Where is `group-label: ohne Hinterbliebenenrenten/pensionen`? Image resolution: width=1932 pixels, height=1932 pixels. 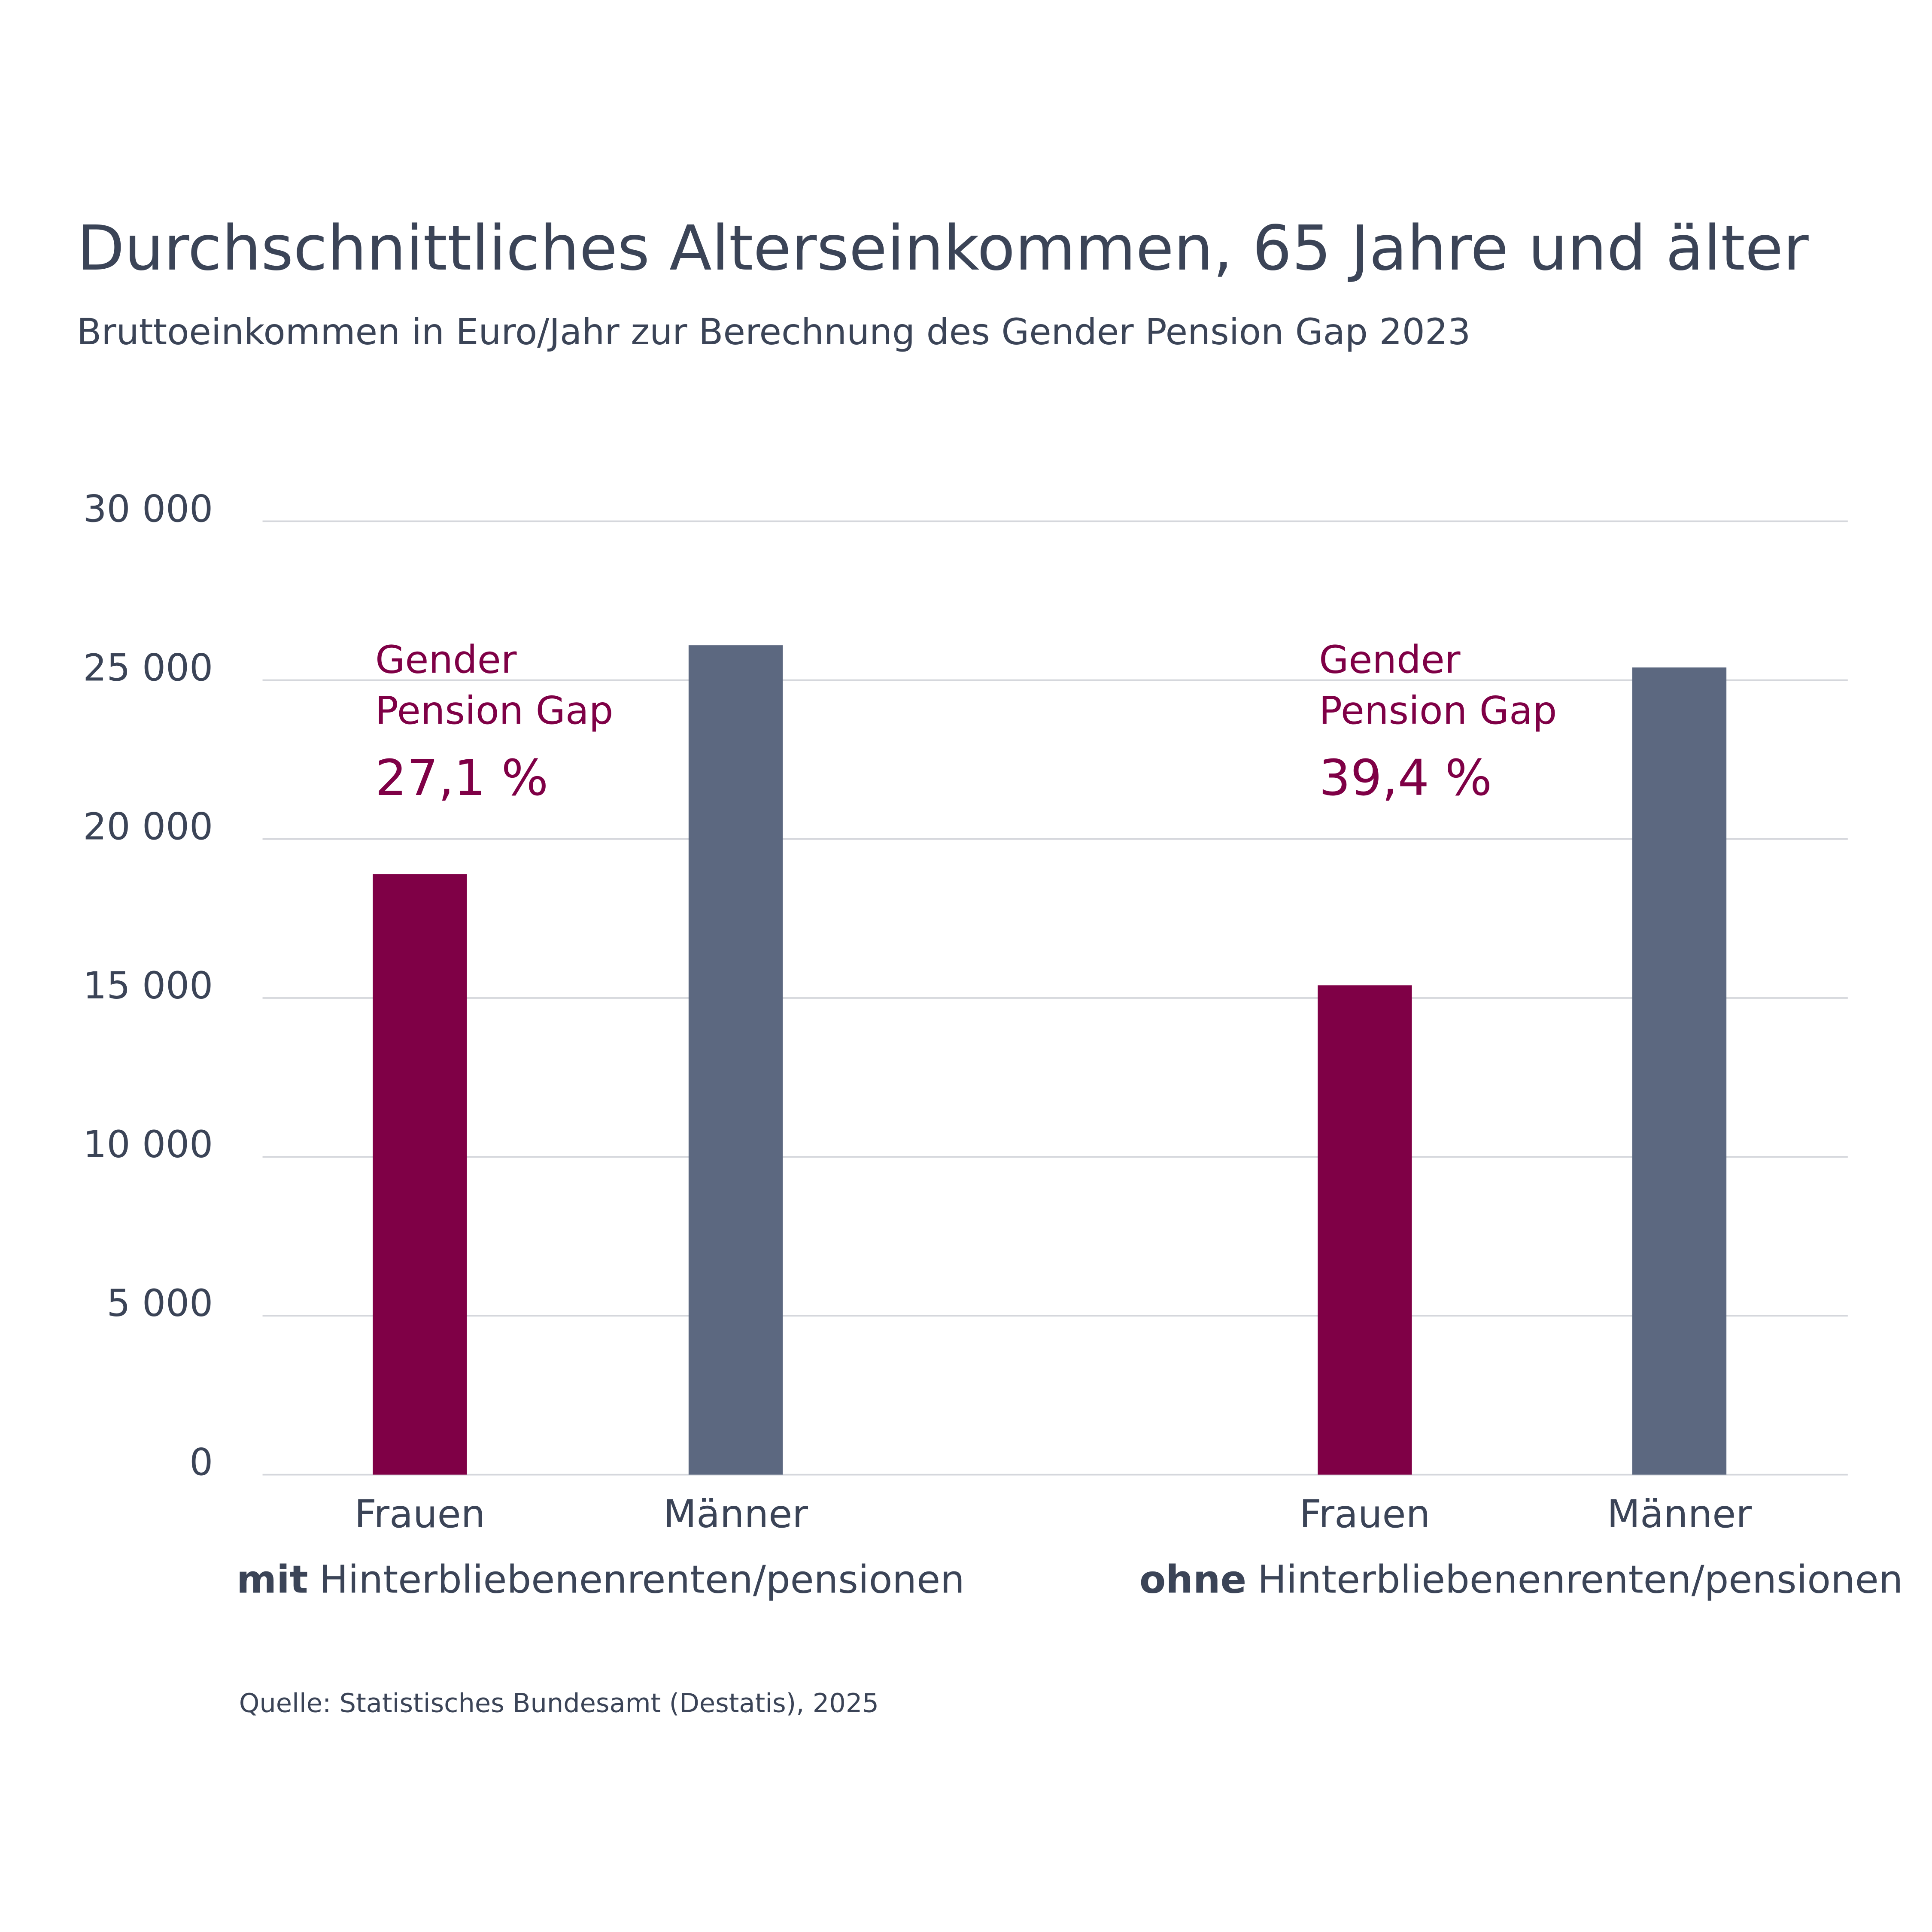
group-label: ohne Hinterbliebenenrenten/pensionen is located at coordinates (1521, 1580).